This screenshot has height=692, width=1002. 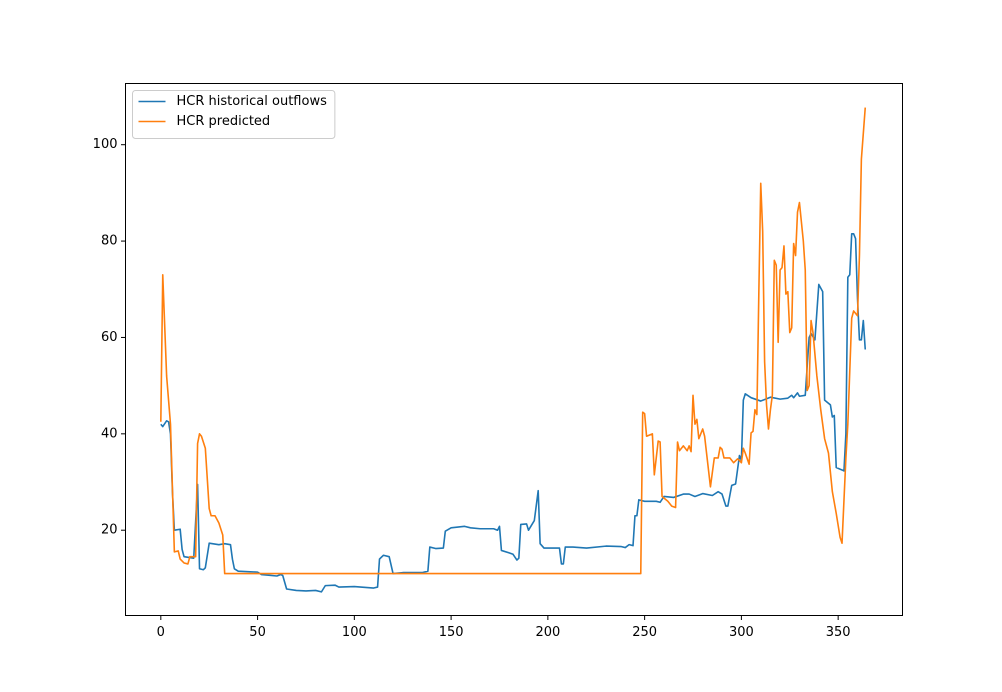 I want to click on y-tick-label: 60, so click(x=109, y=337).